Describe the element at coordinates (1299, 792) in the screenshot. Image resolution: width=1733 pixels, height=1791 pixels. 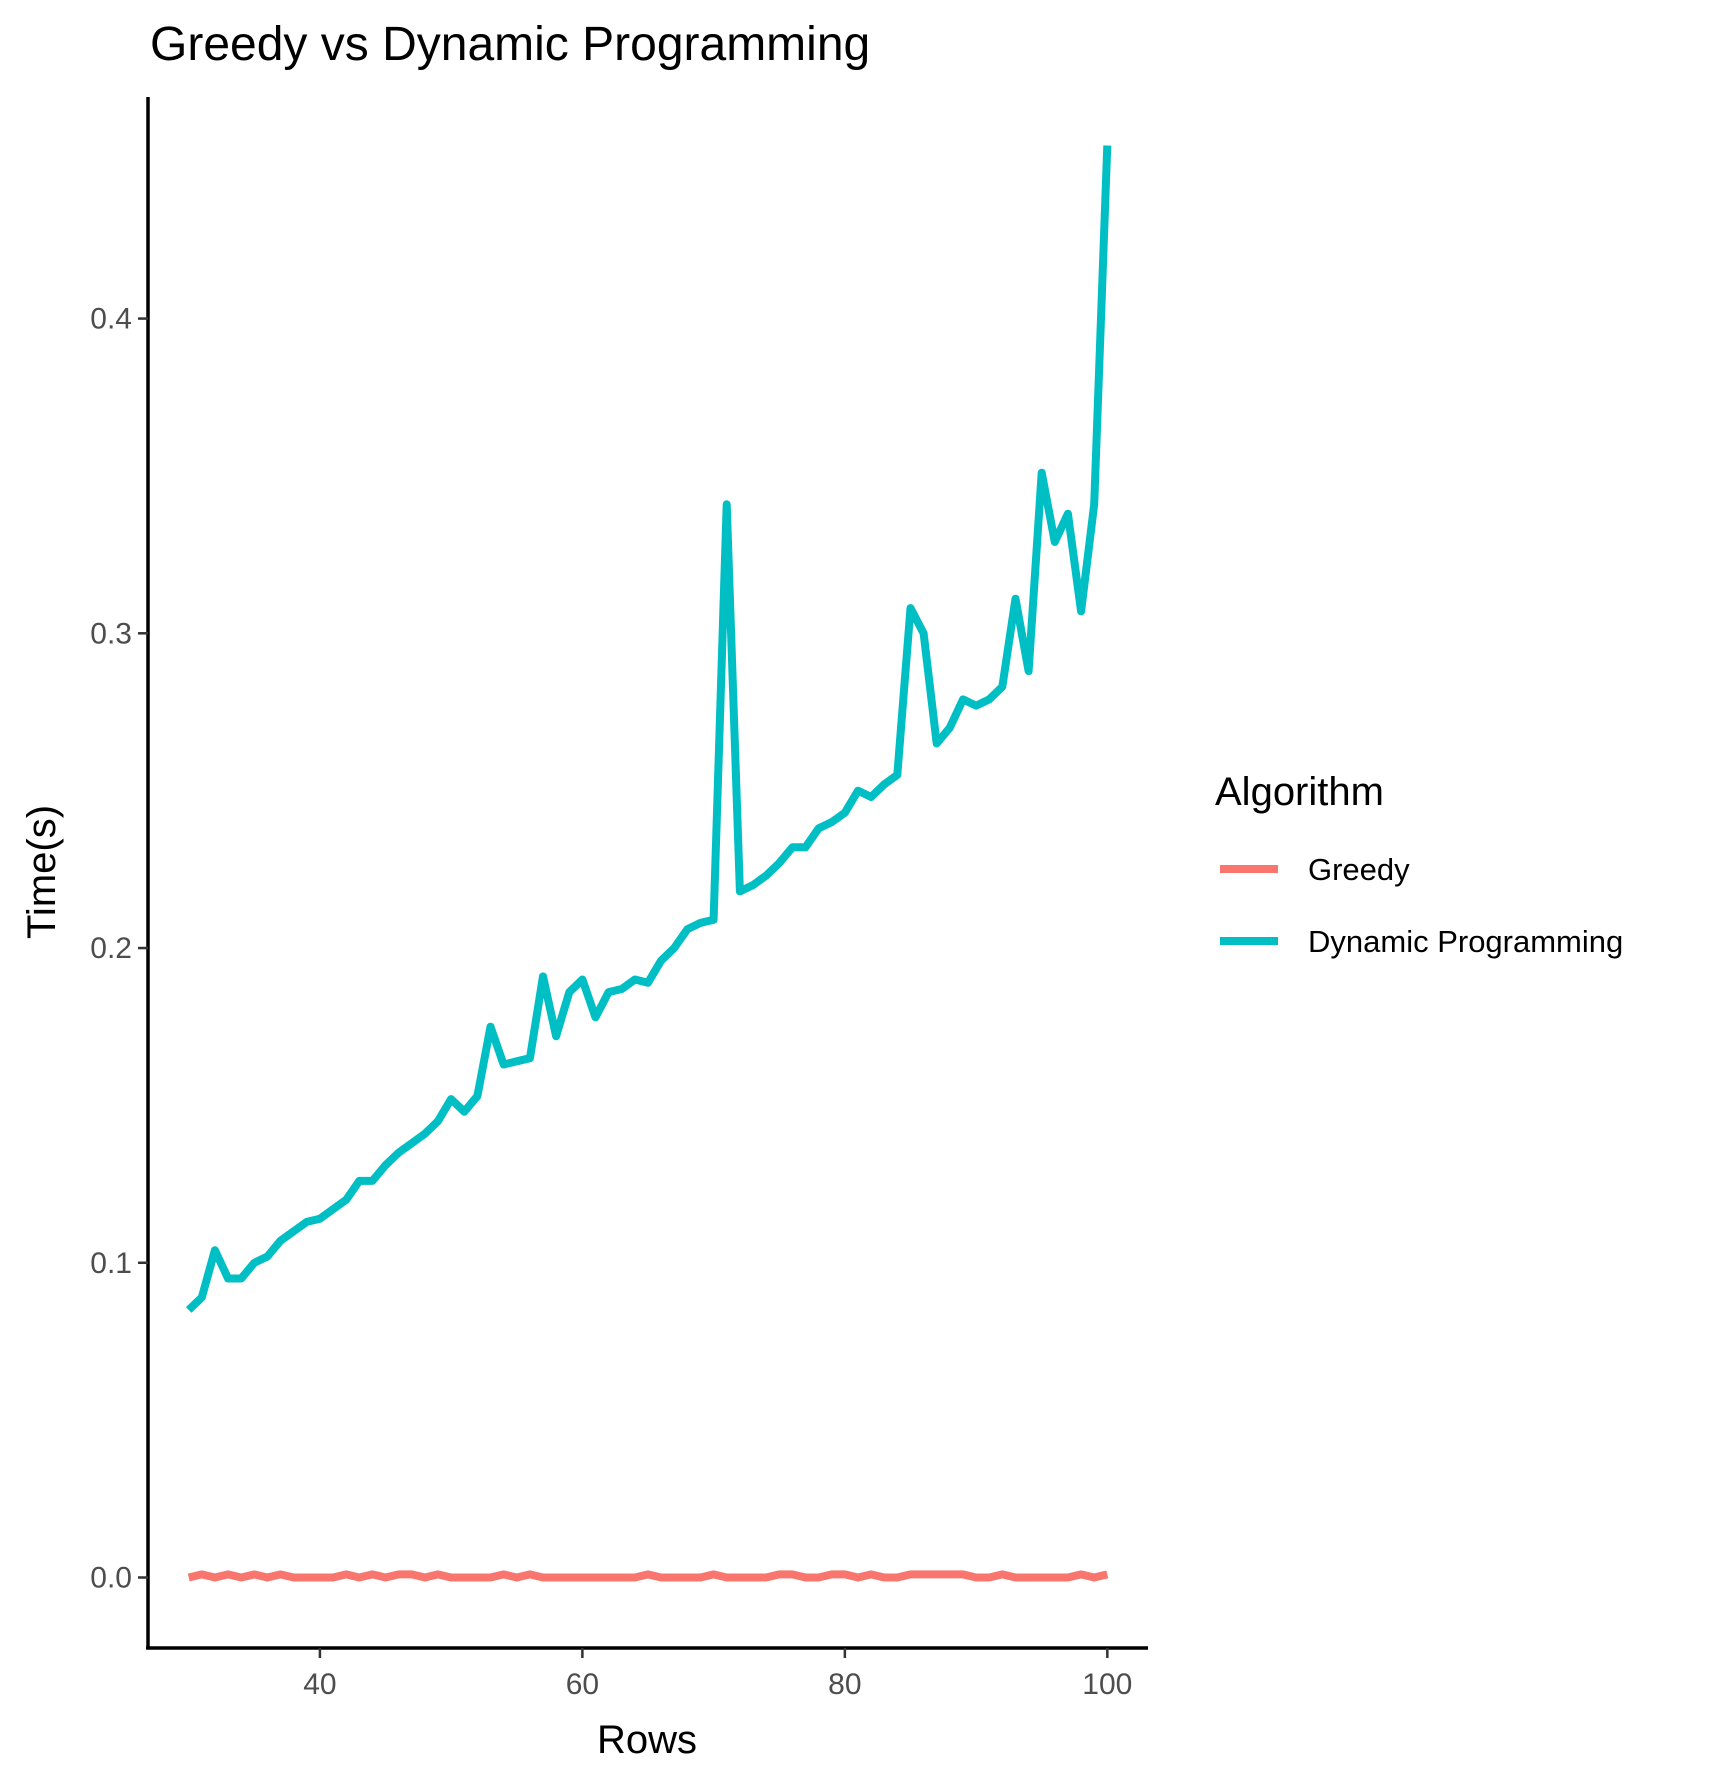
I see `legend-title: Algorithm` at that location.